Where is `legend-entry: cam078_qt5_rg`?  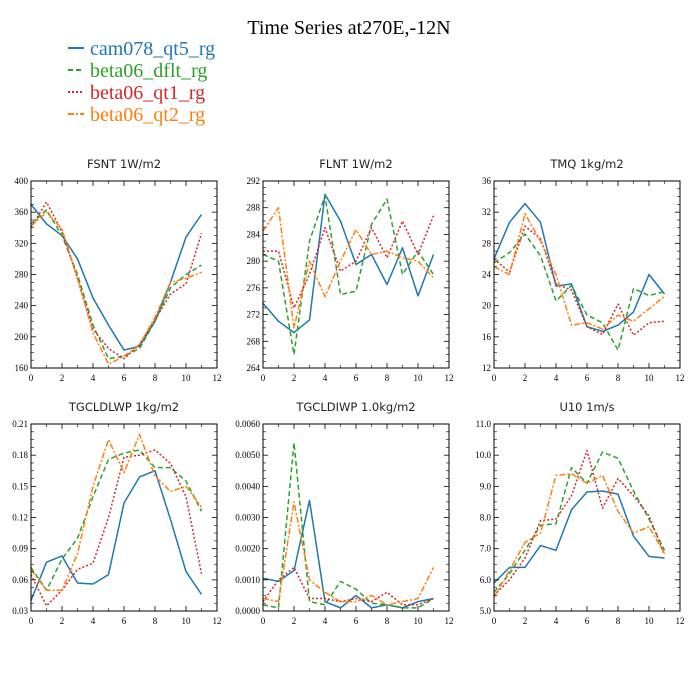
legend-entry: cam078_qt5_rg is located at coordinates (141, 49).